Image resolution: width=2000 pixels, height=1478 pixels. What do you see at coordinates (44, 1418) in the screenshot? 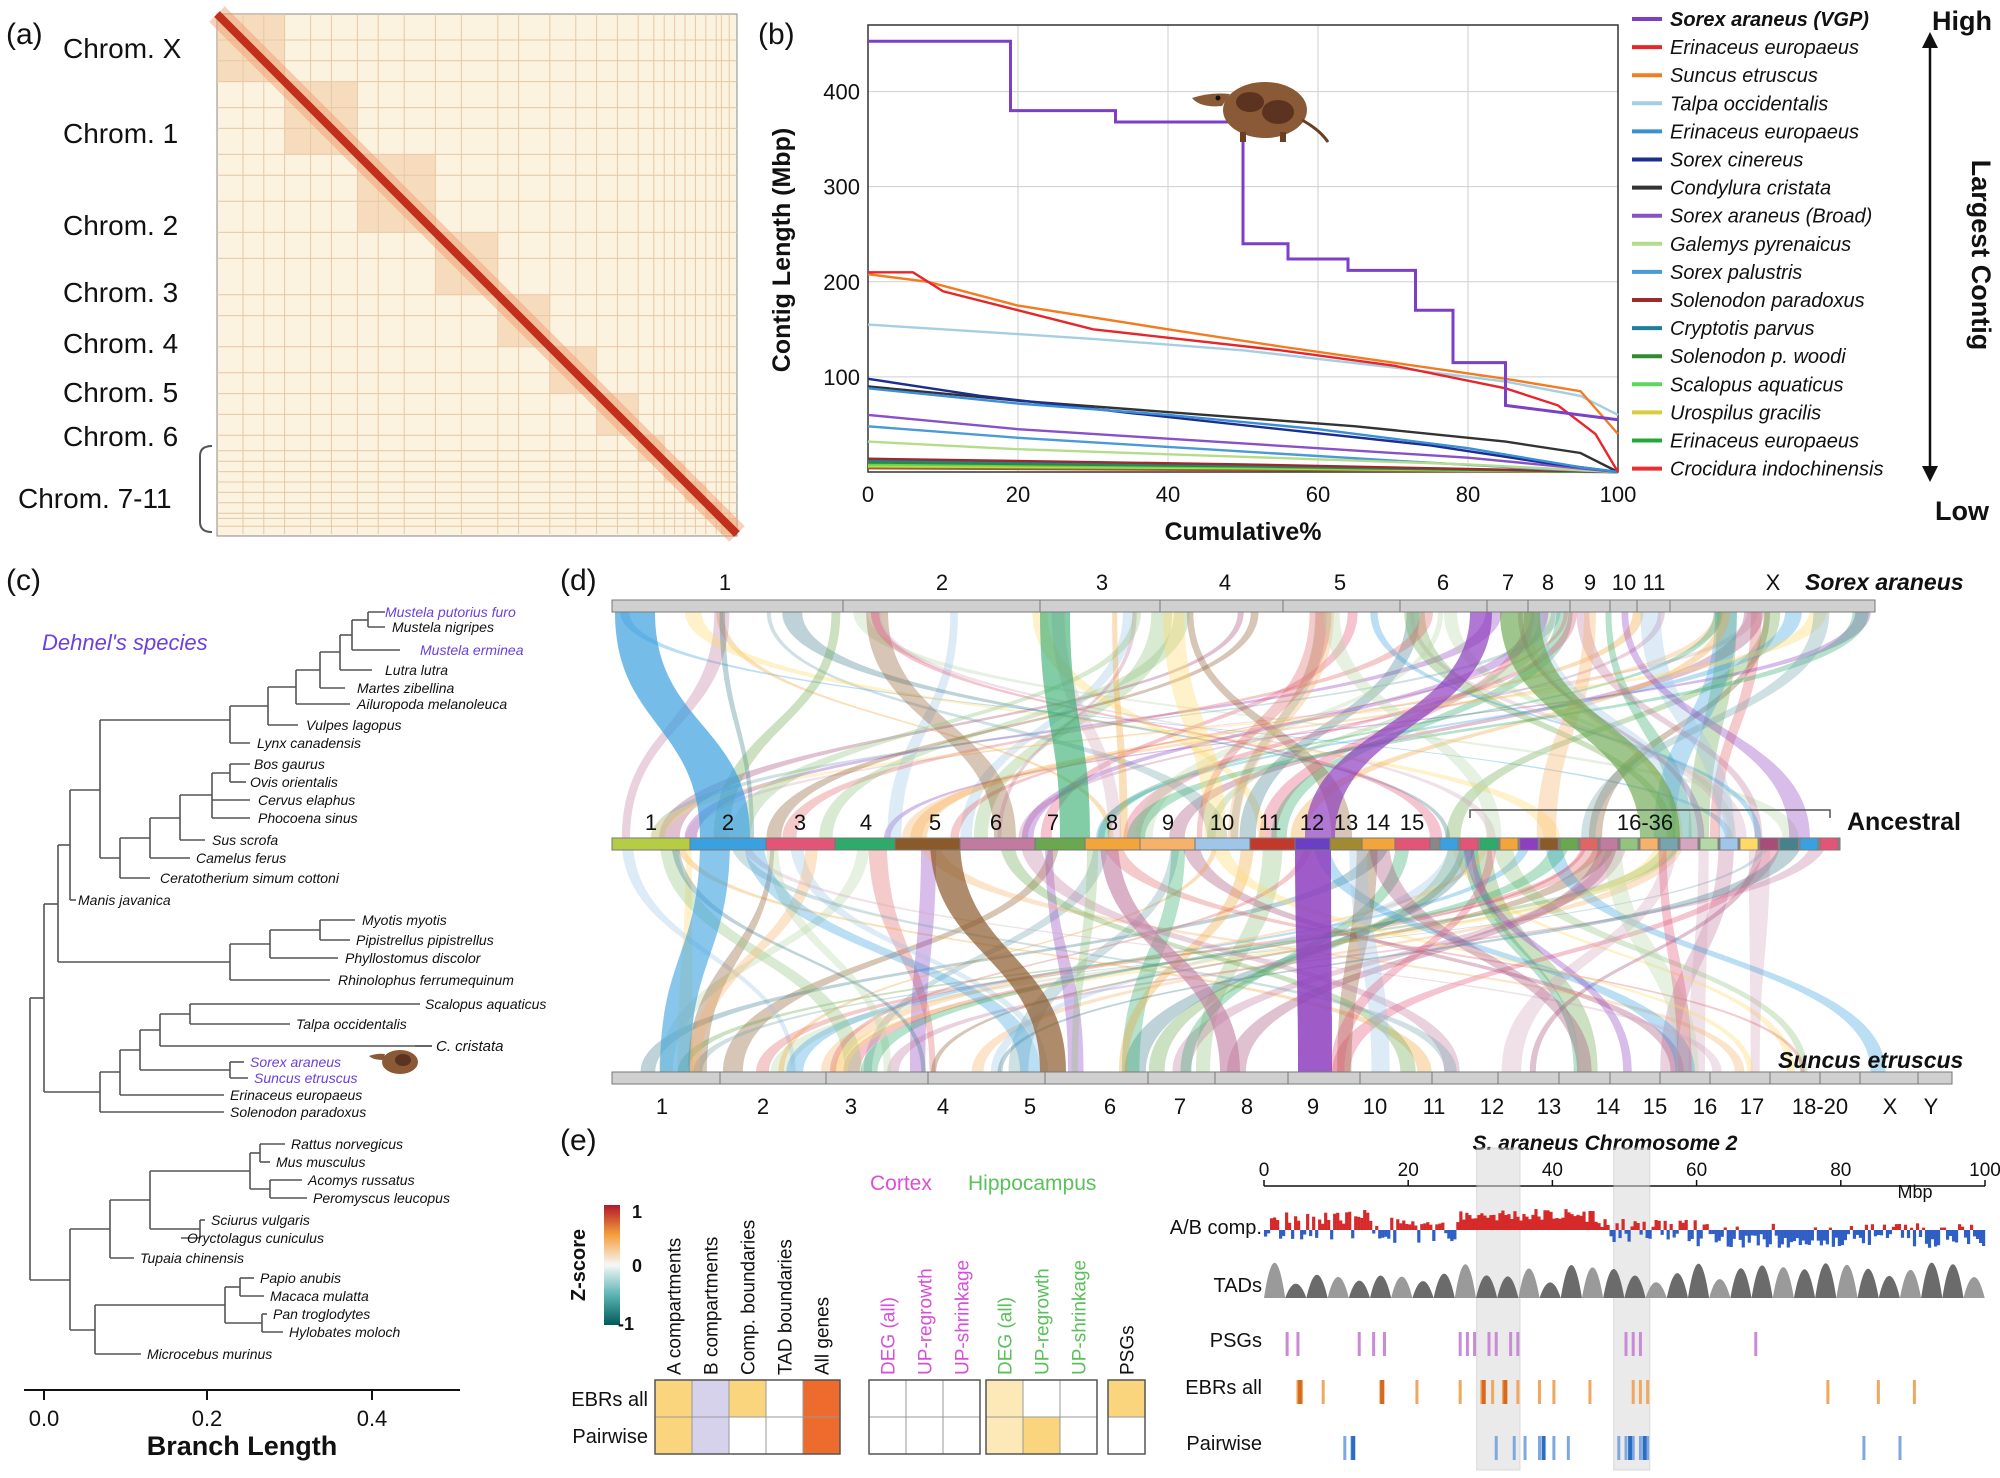
I see `branch-tick-label: 0.0` at bounding box center [44, 1418].